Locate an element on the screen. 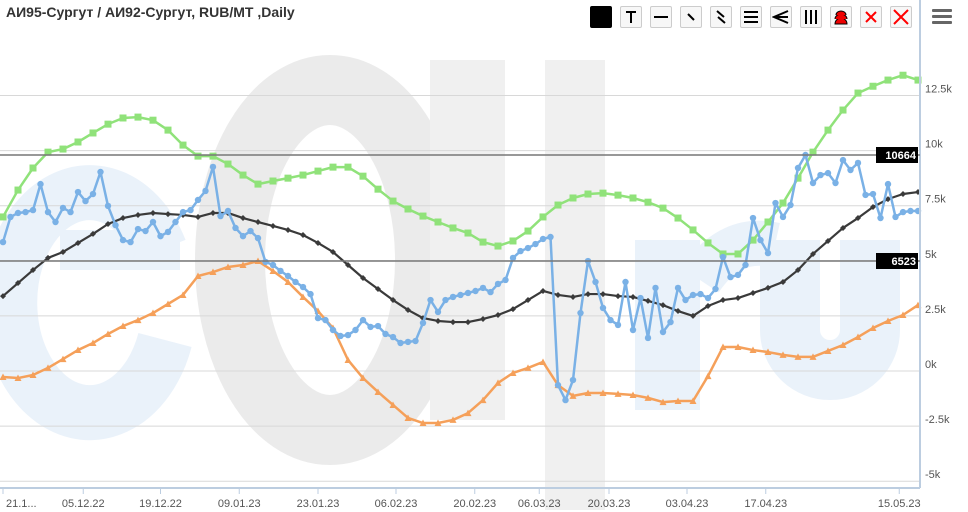 The width and height of the screenshot is (968, 512). y-tick-label: -2.5k is located at coordinates (937, 420).